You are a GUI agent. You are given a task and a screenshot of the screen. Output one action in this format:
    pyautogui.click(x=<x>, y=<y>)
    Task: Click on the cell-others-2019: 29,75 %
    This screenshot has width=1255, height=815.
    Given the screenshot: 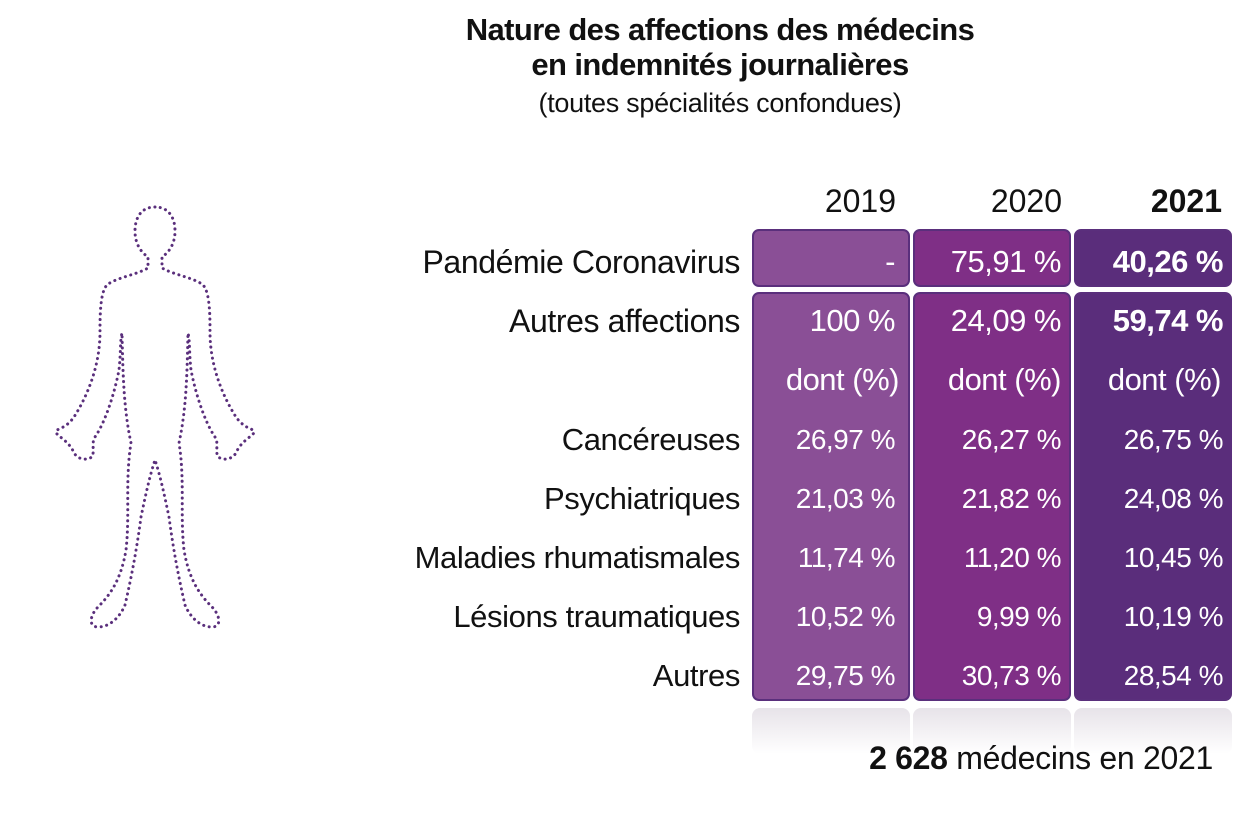 What is the action you would take?
    pyautogui.click(x=845, y=675)
    